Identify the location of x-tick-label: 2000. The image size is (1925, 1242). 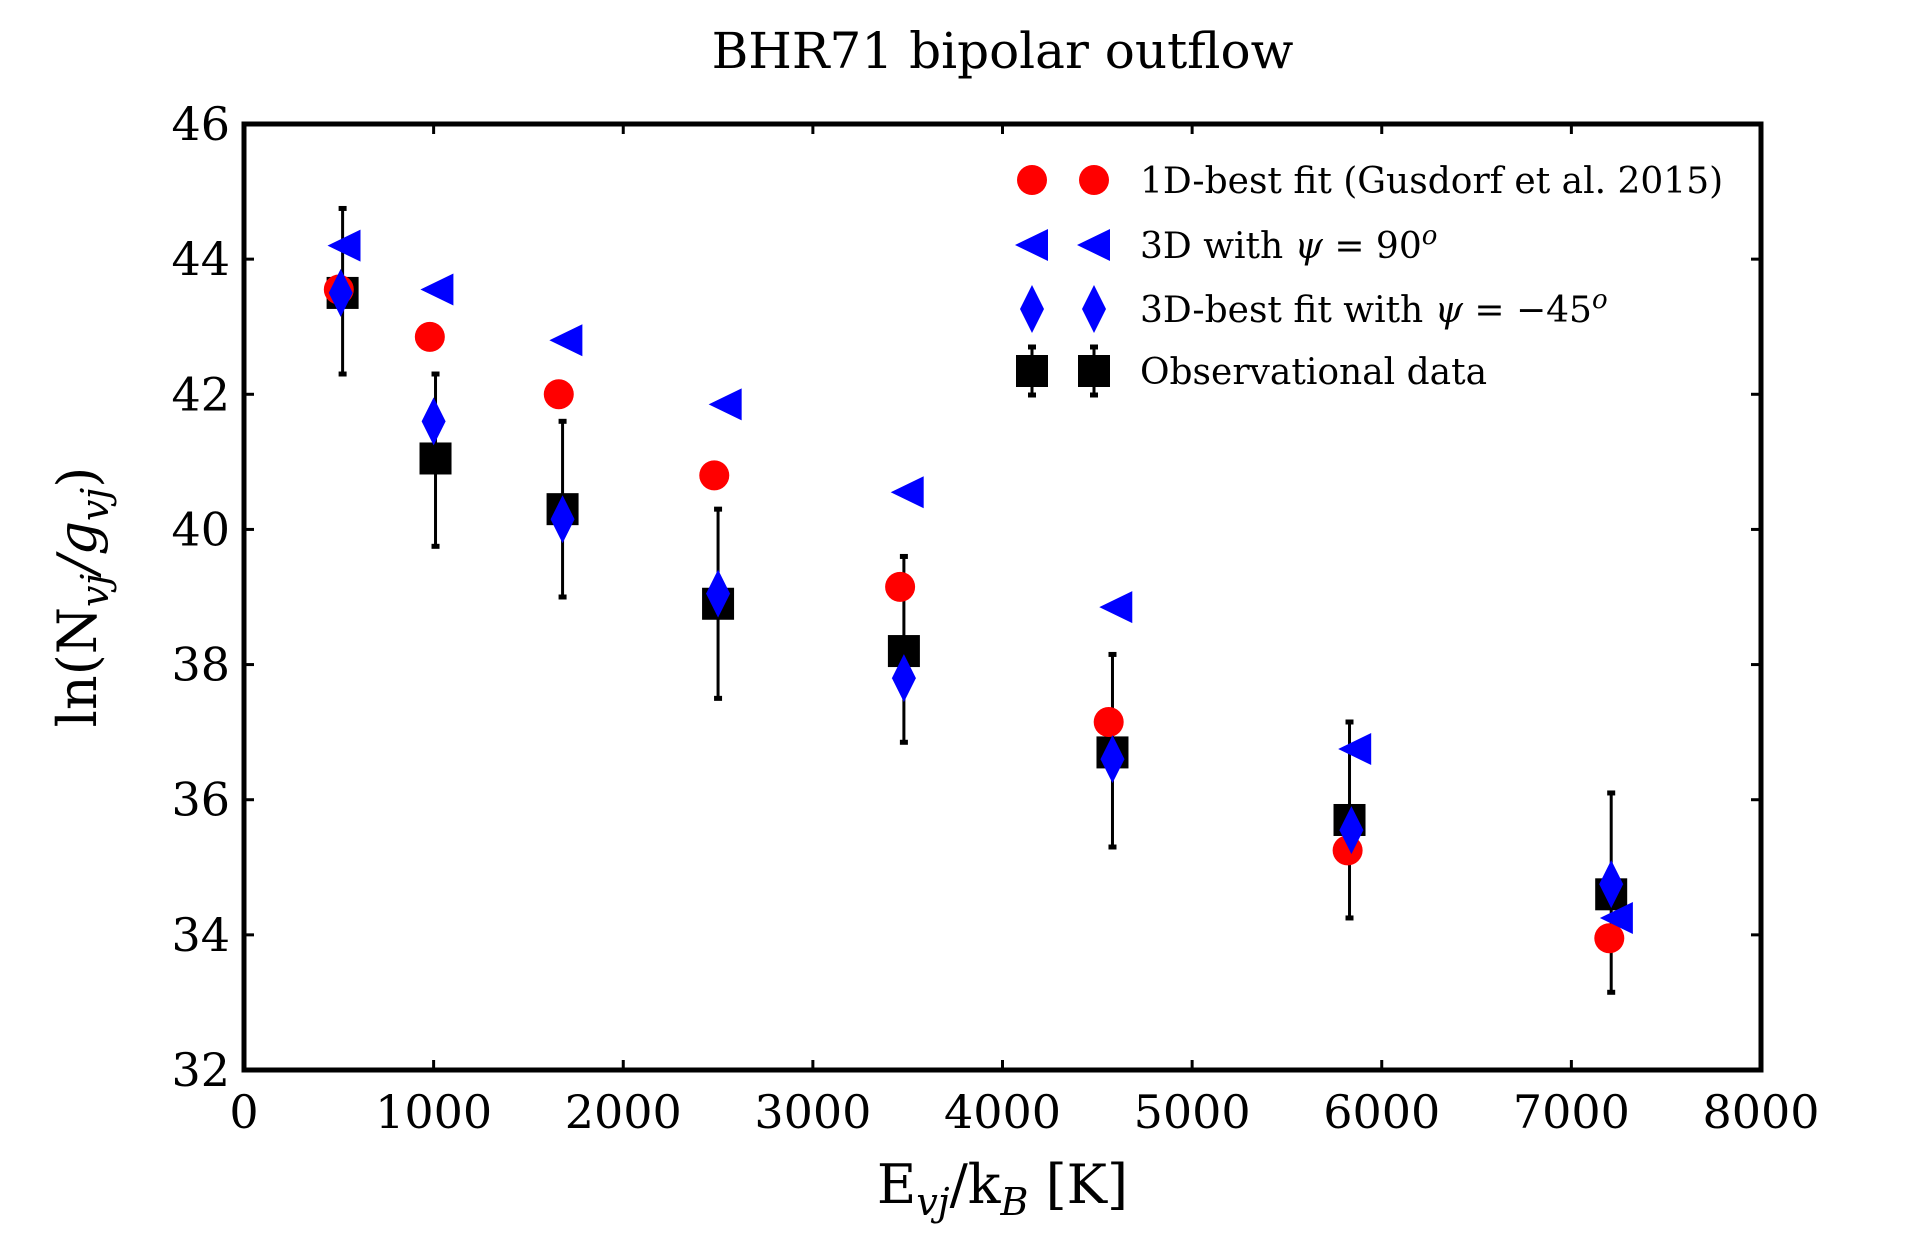
(623, 1112).